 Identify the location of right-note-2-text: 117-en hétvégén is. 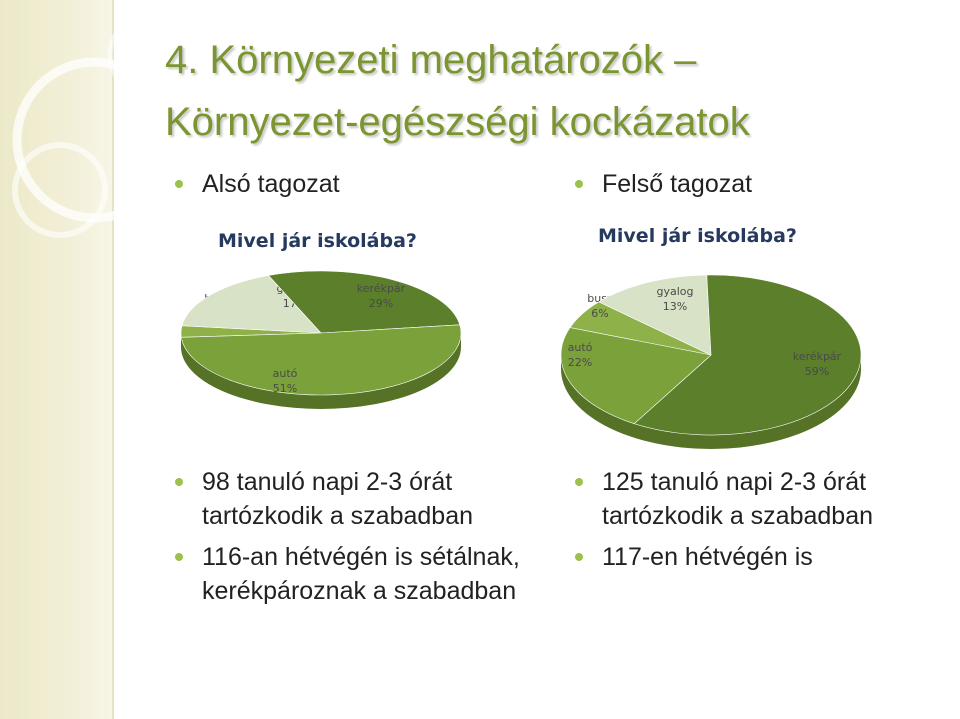
(707, 557).